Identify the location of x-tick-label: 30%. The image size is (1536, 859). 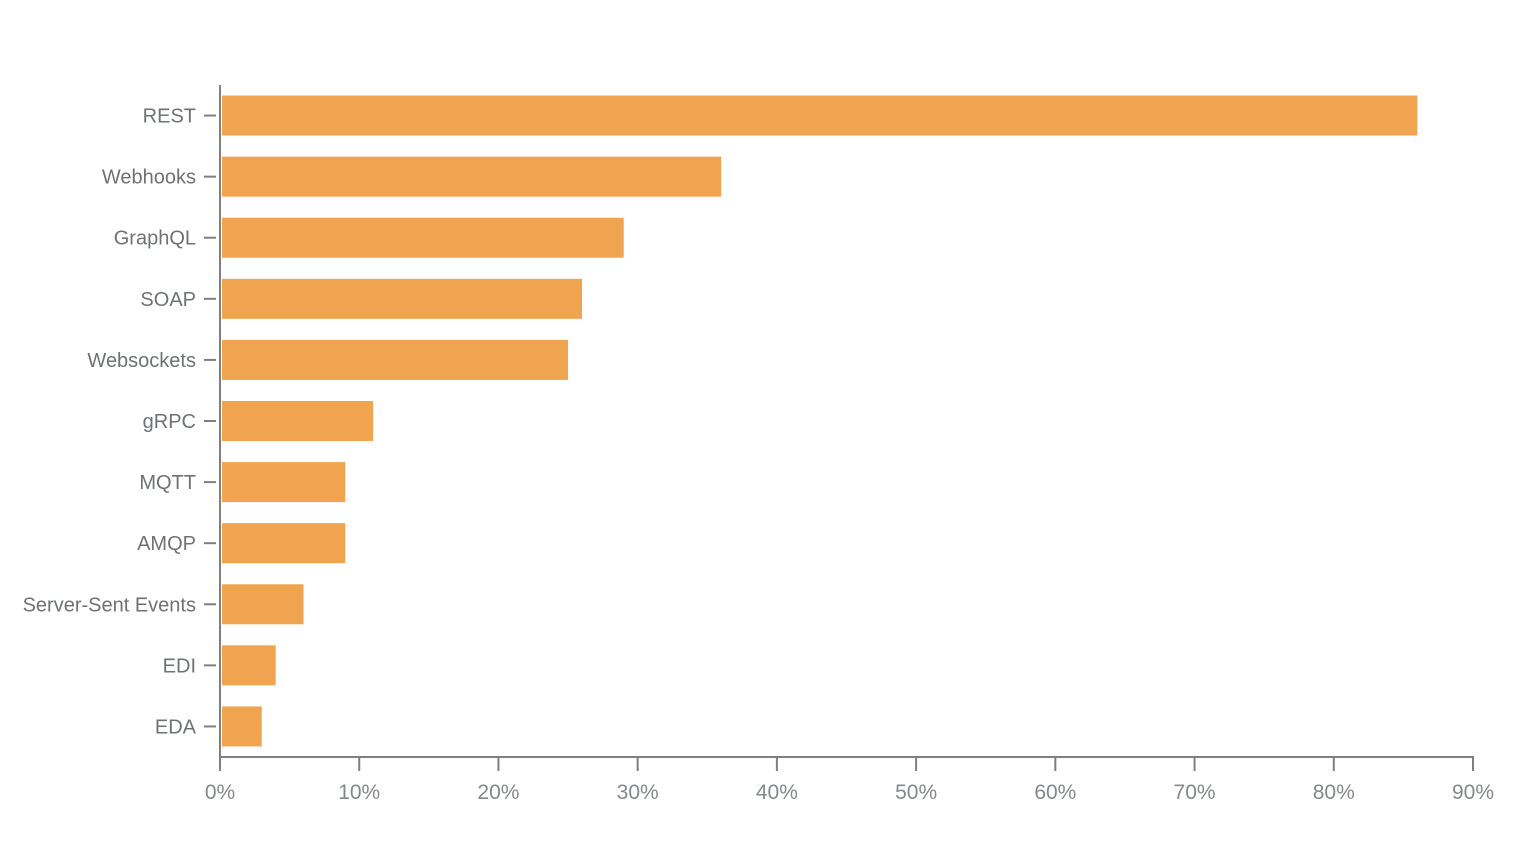
(638, 792).